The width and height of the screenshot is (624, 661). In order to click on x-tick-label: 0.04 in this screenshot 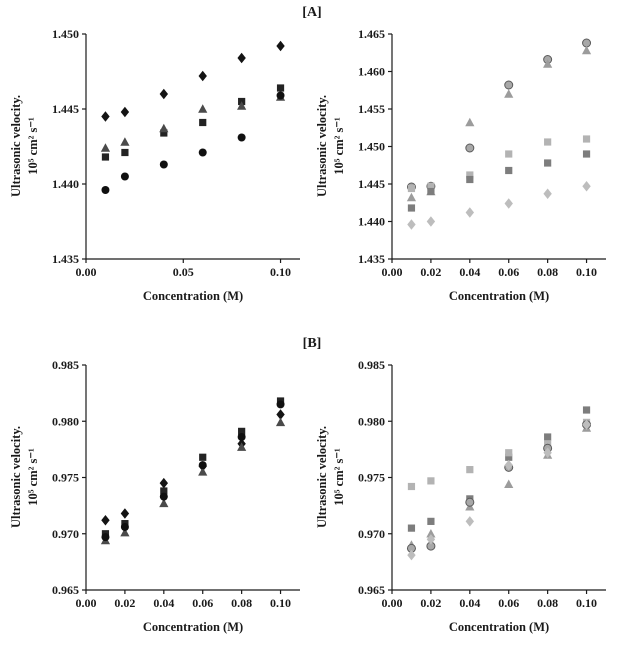, I will do `click(163, 603)`.